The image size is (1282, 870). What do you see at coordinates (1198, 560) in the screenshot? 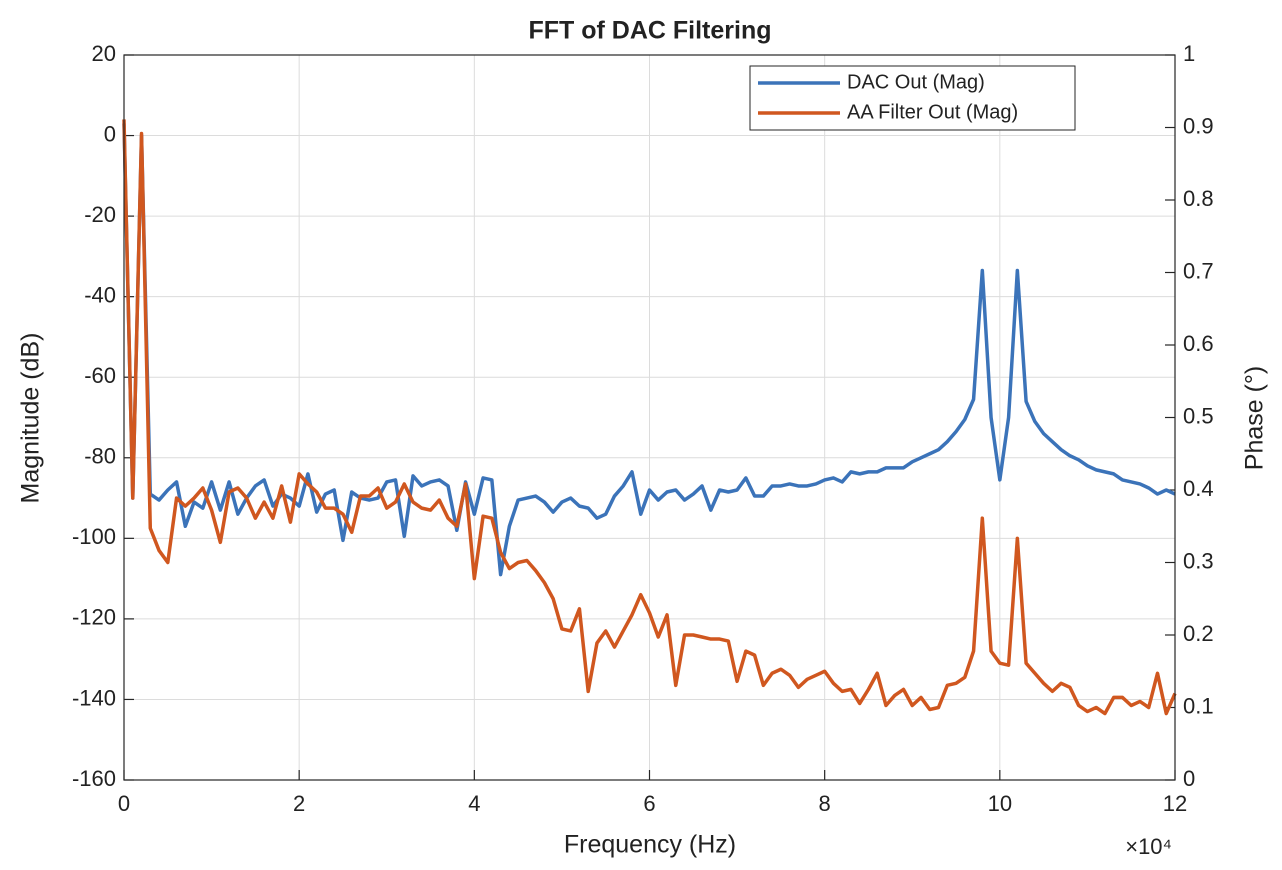
I see `y2-tick-label: 0.3` at bounding box center [1198, 560].